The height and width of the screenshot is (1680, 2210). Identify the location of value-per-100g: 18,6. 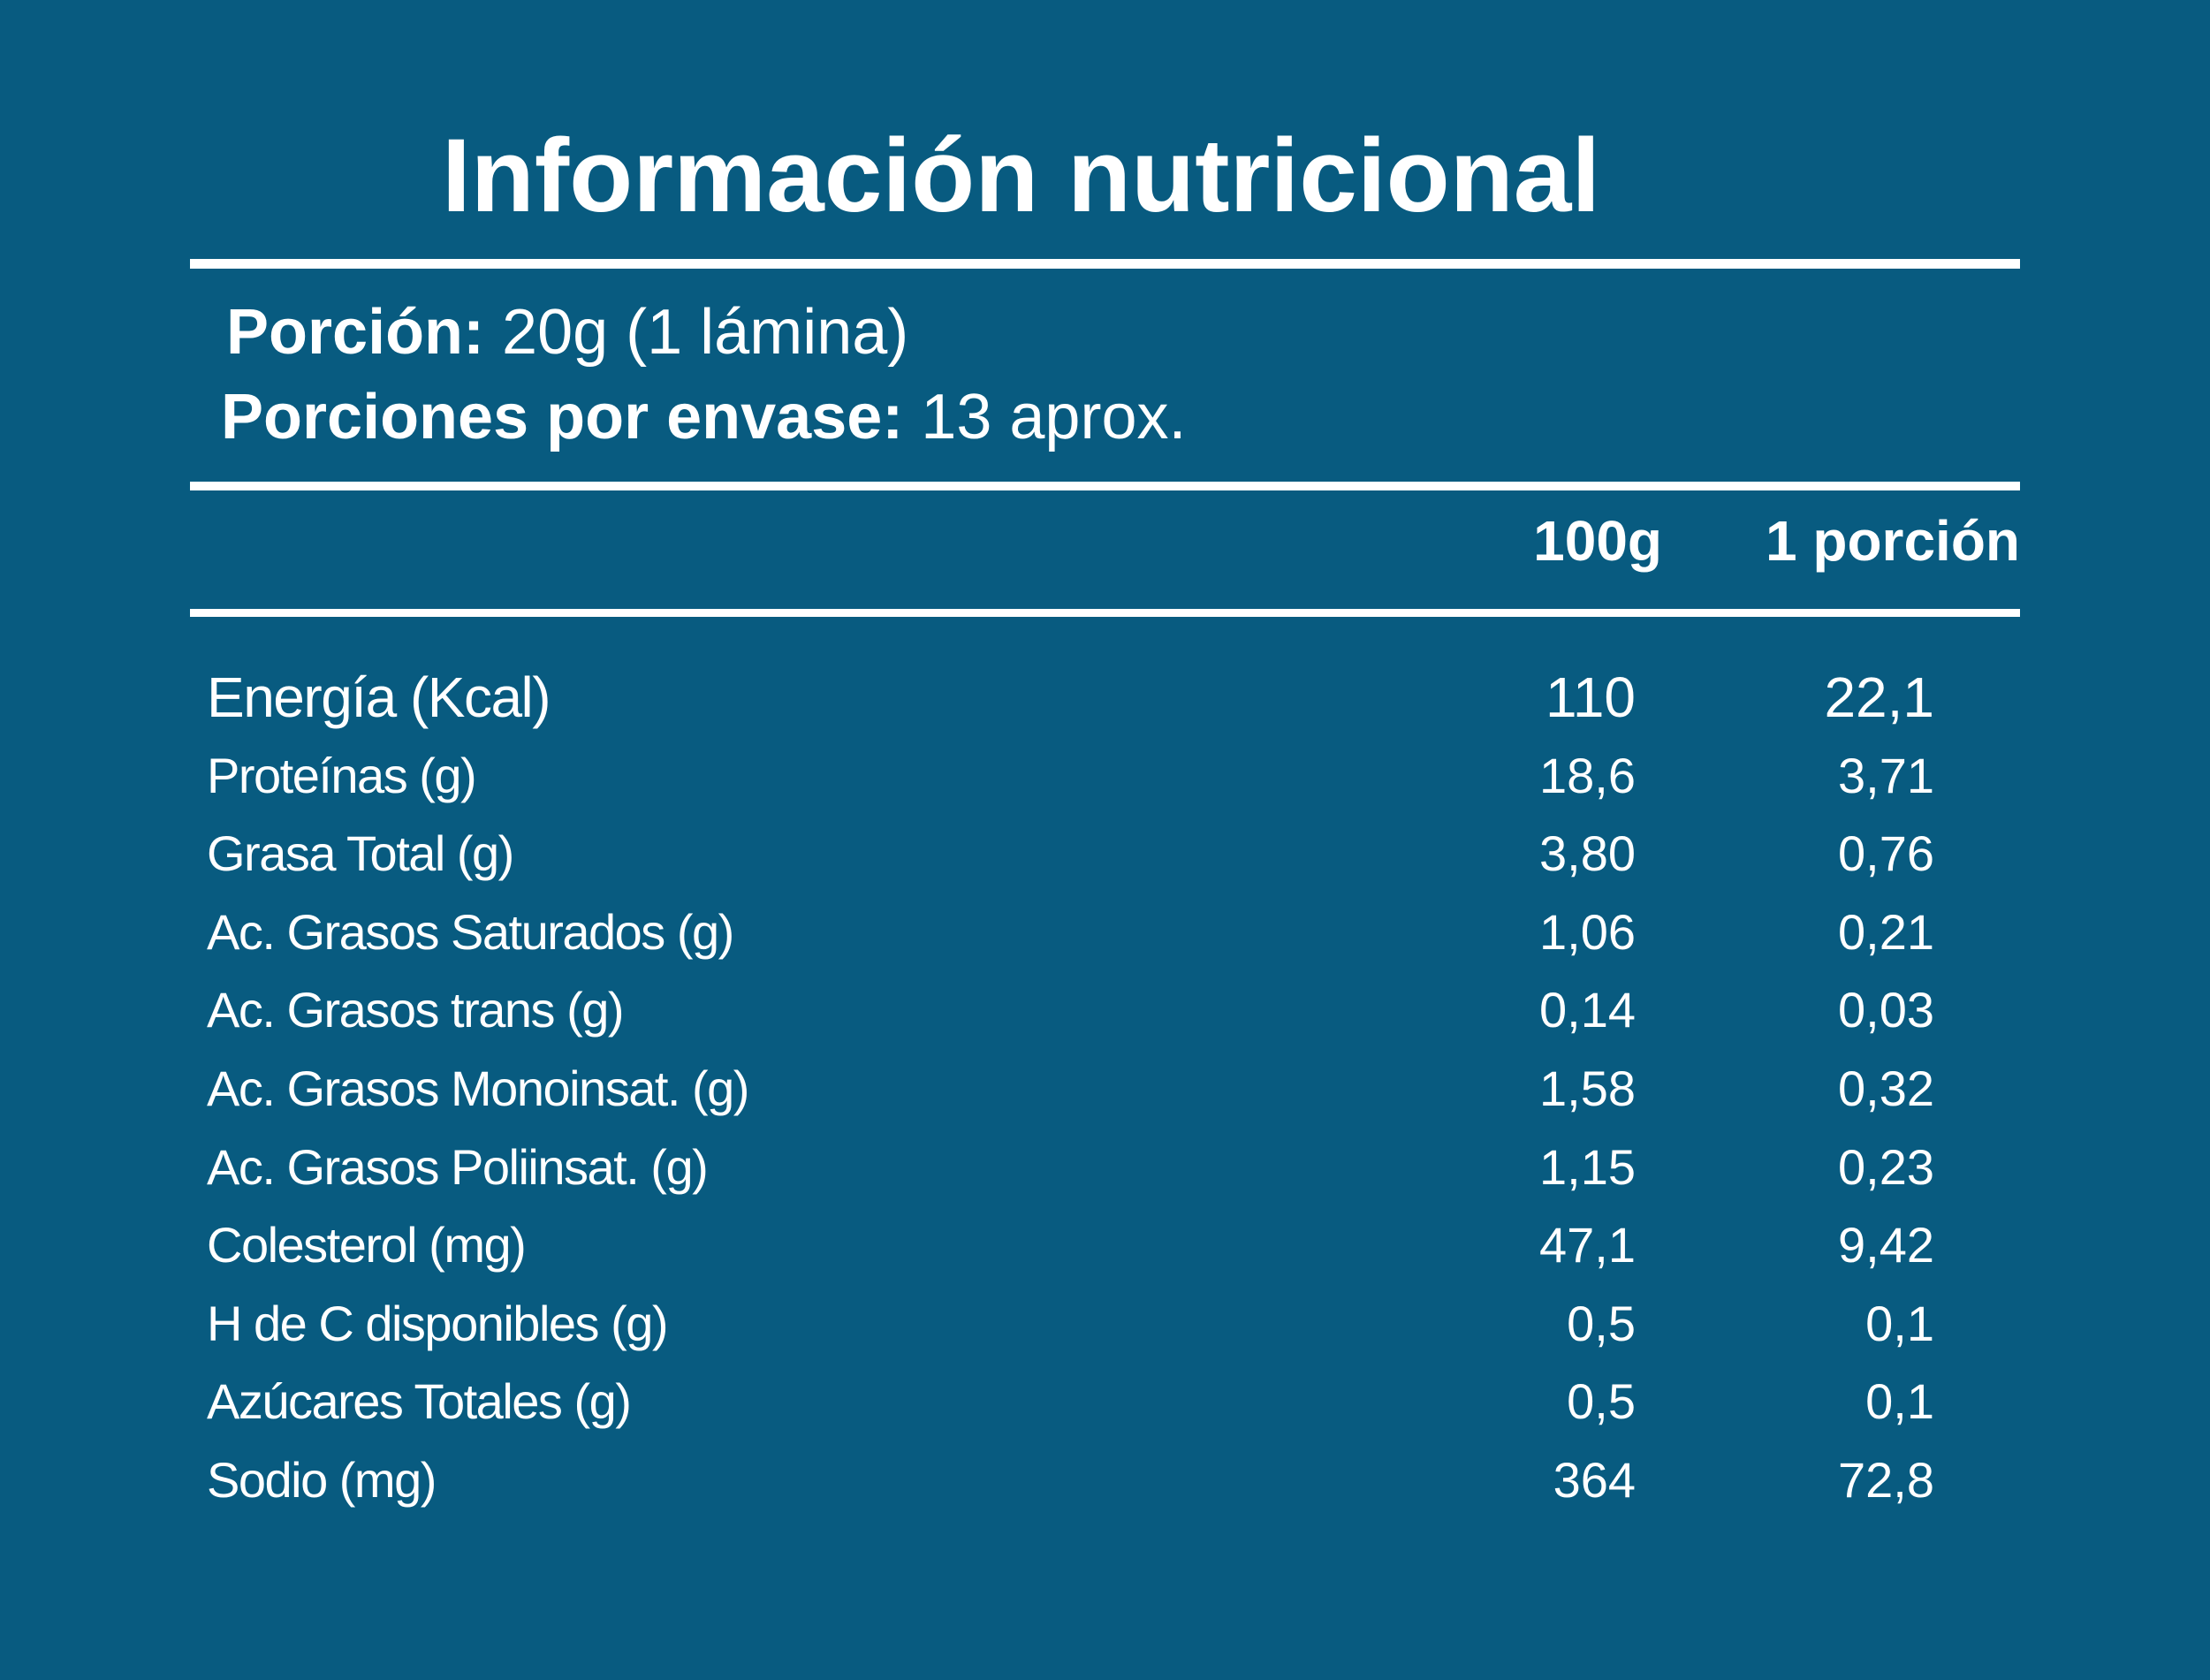
(1588, 775).